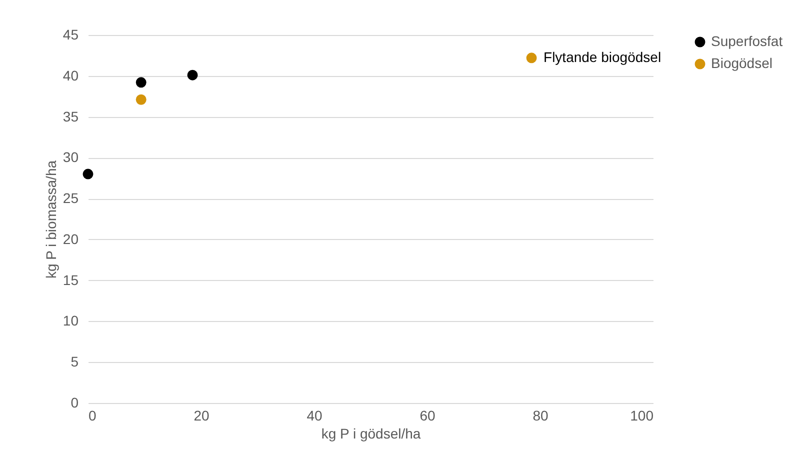  What do you see at coordinates (70, 280) in the screenshot?
I see `y-tick-label: 15` at bounding box center [70, 280].